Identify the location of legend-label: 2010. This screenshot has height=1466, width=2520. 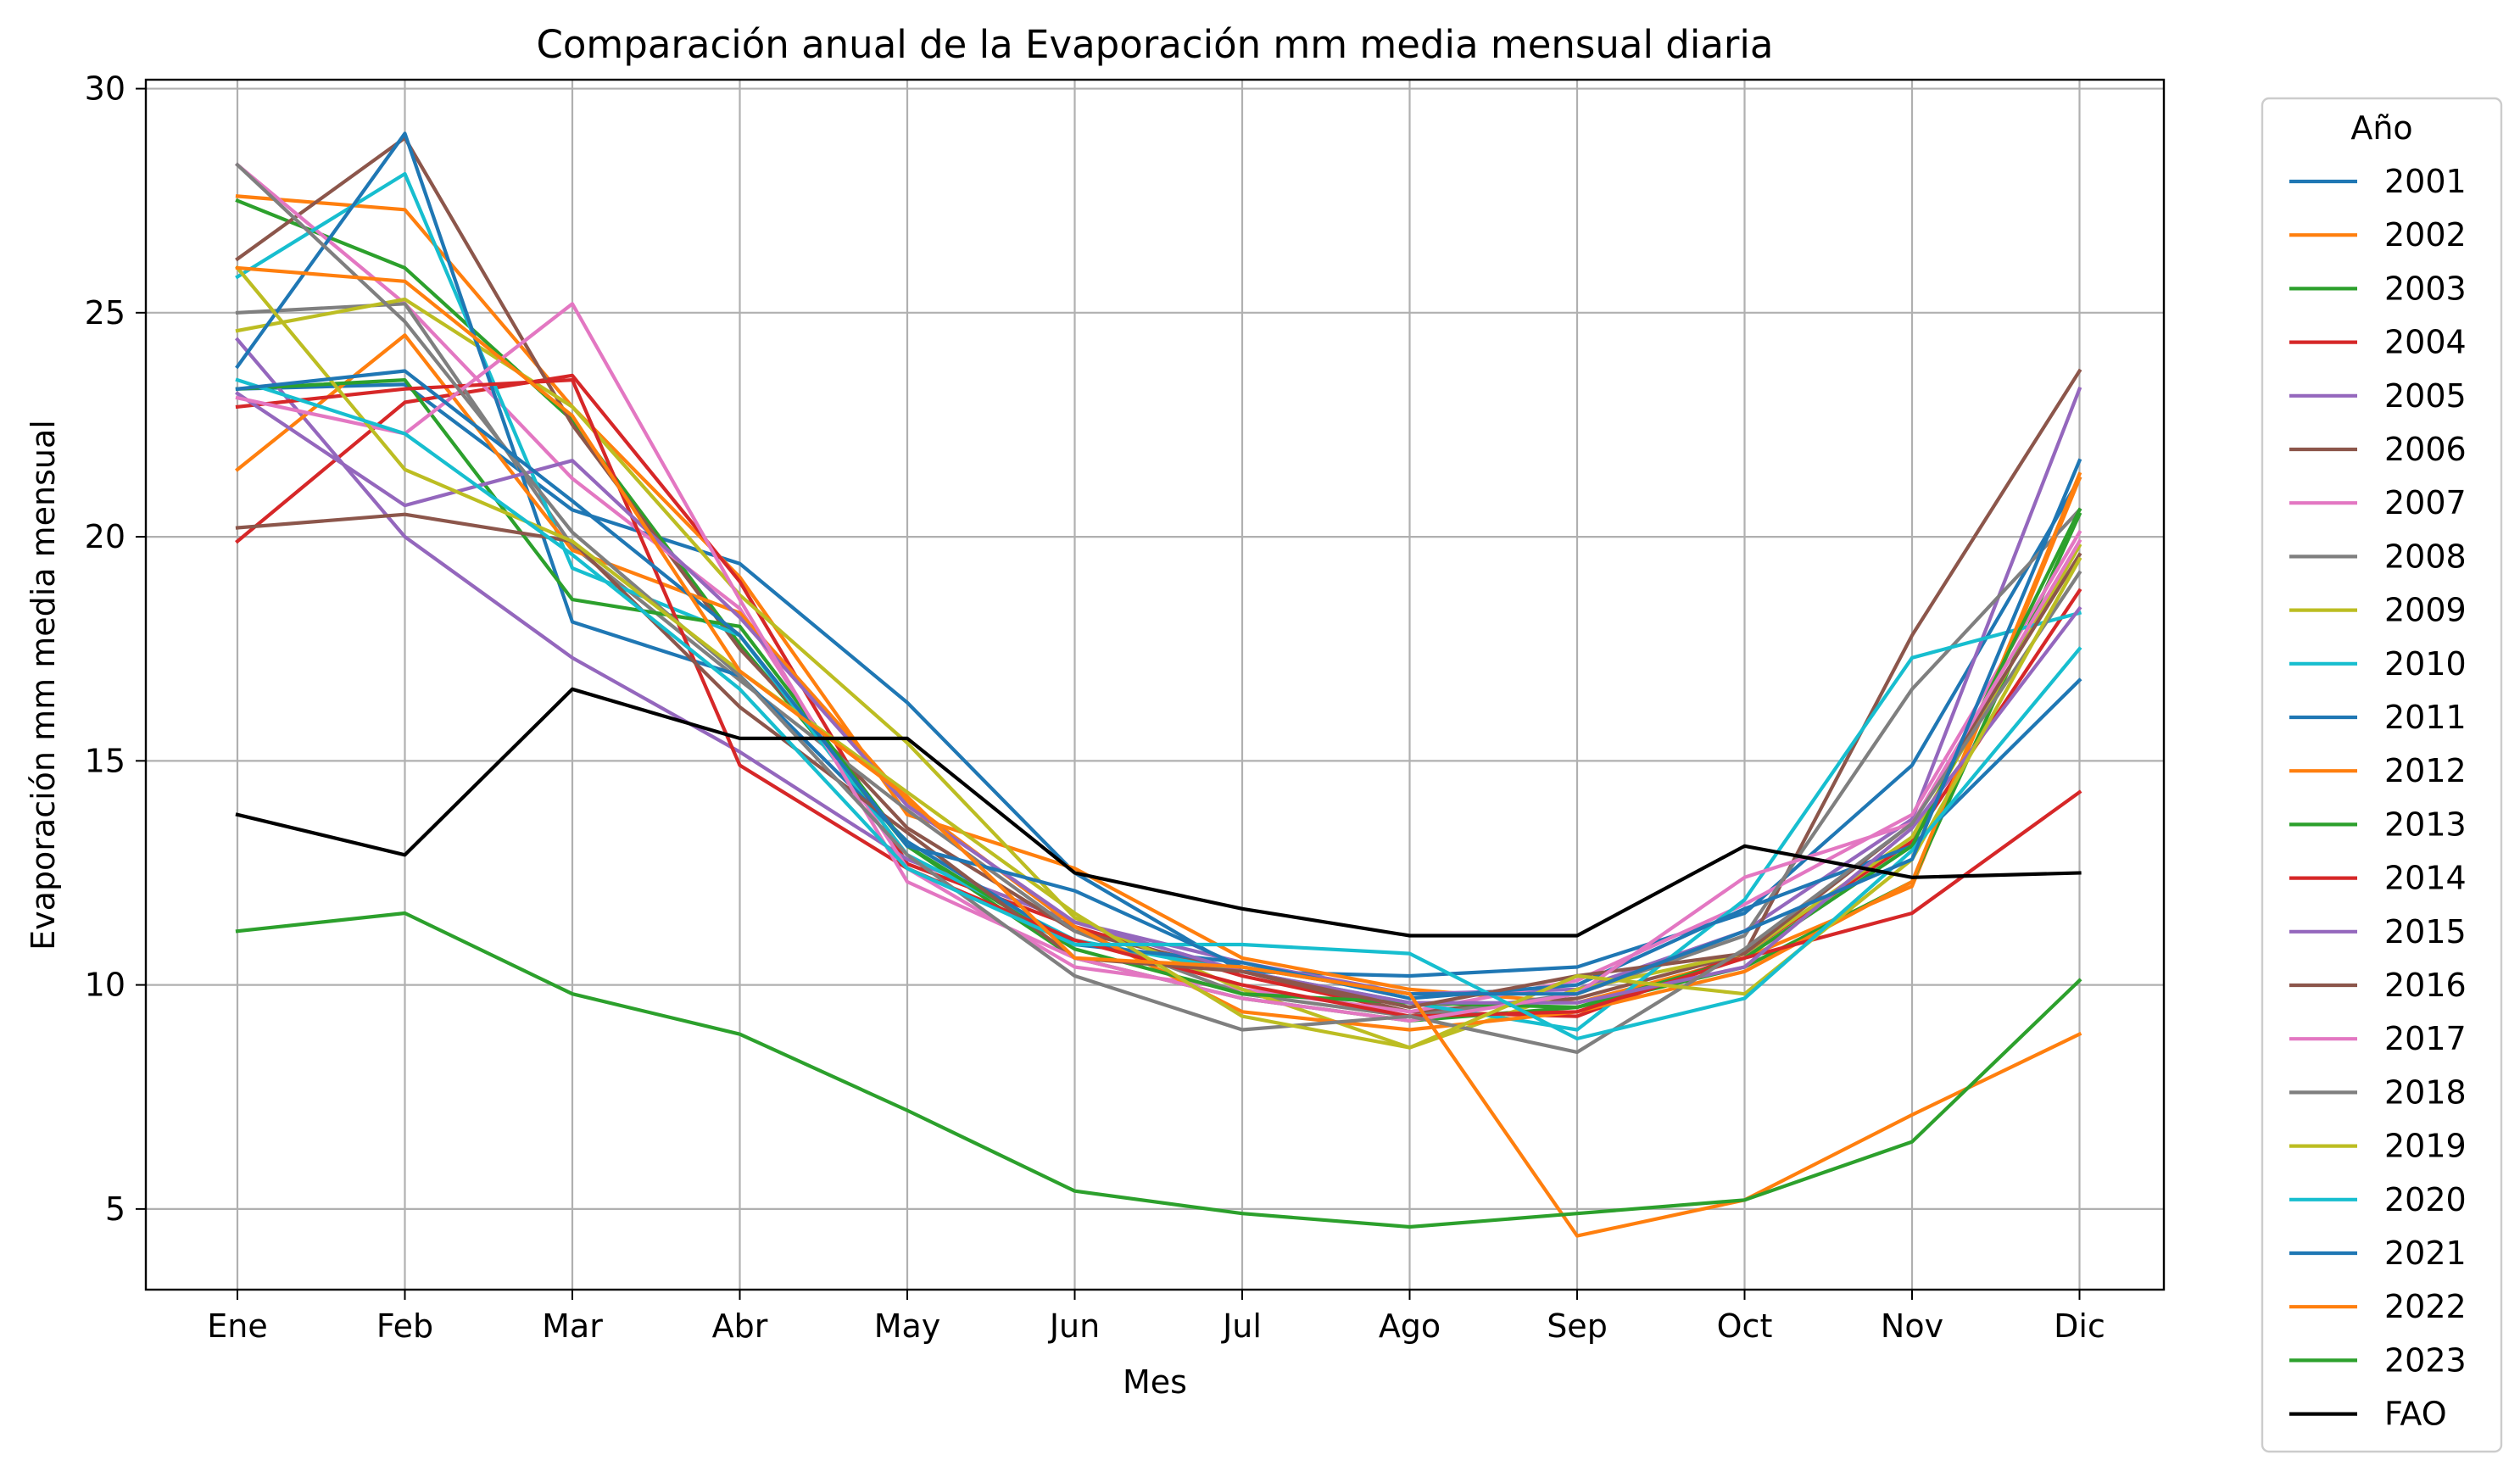
(2425, 664).